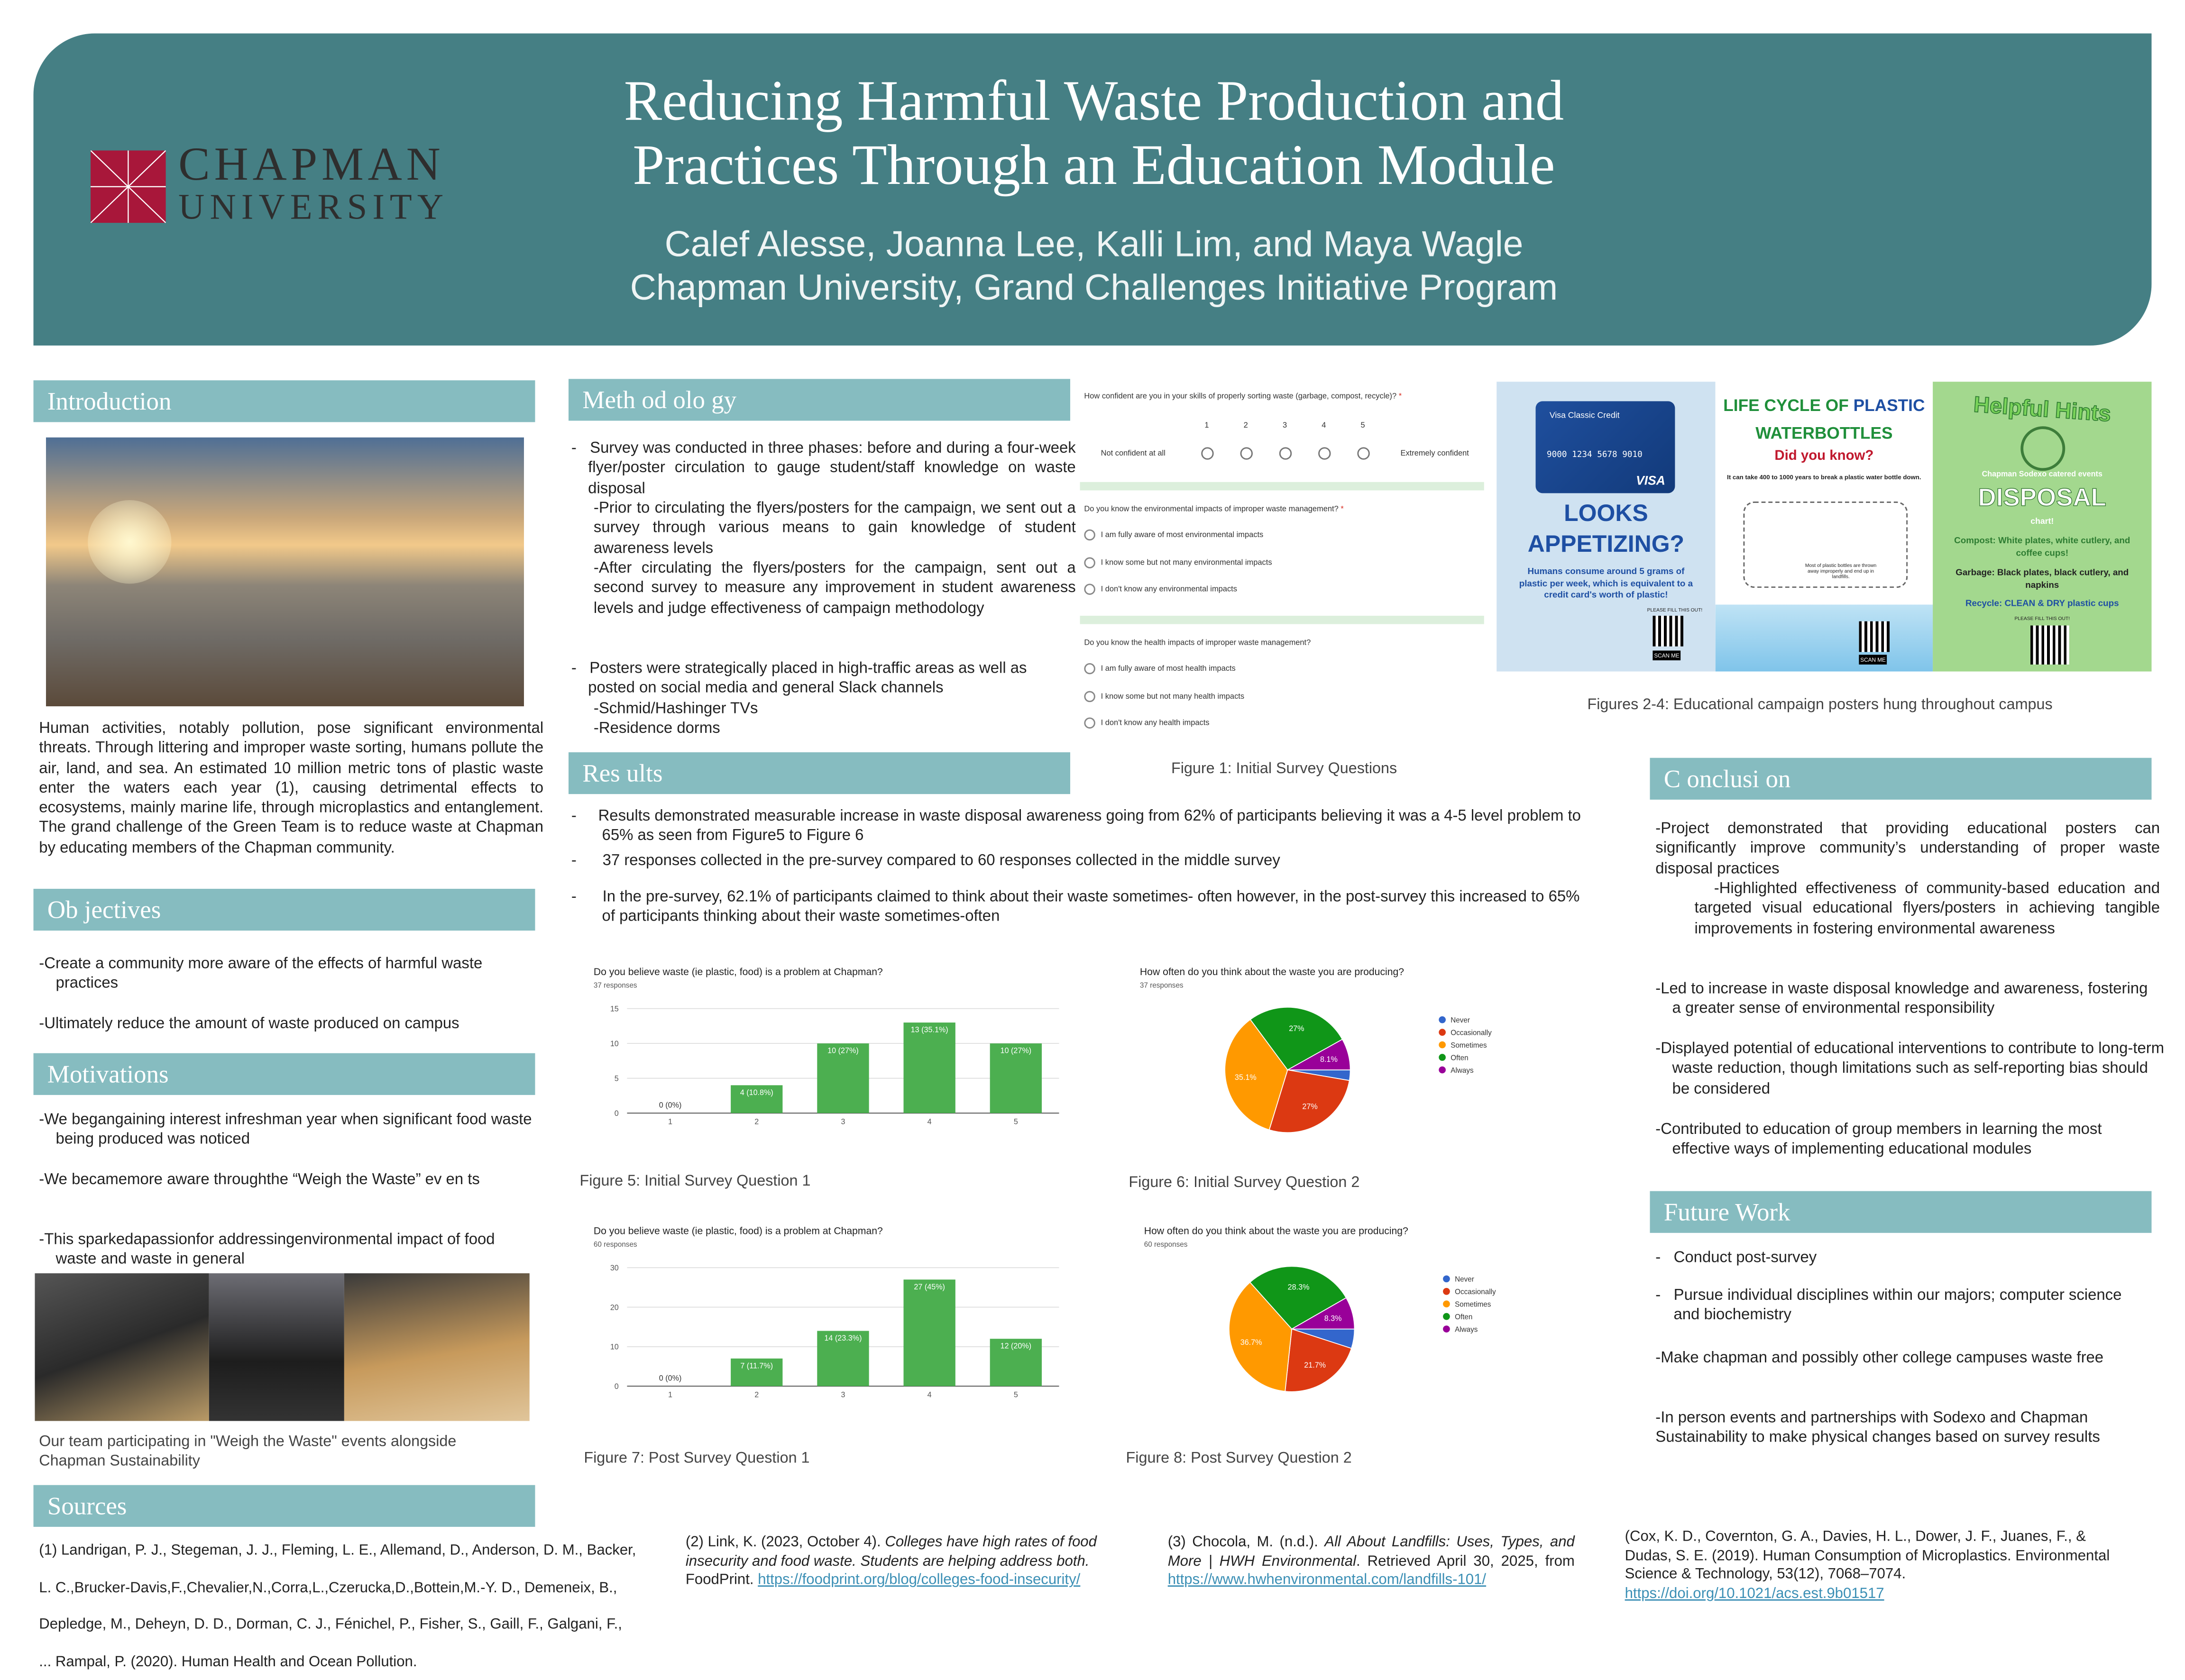 The width and height of the screenshot is (2185, 1680). What do you see at coordinates (1736, 1258) in the screenshot?
I see `future-item: - Conduct post-survey` at bounding box center [1736, 1258].